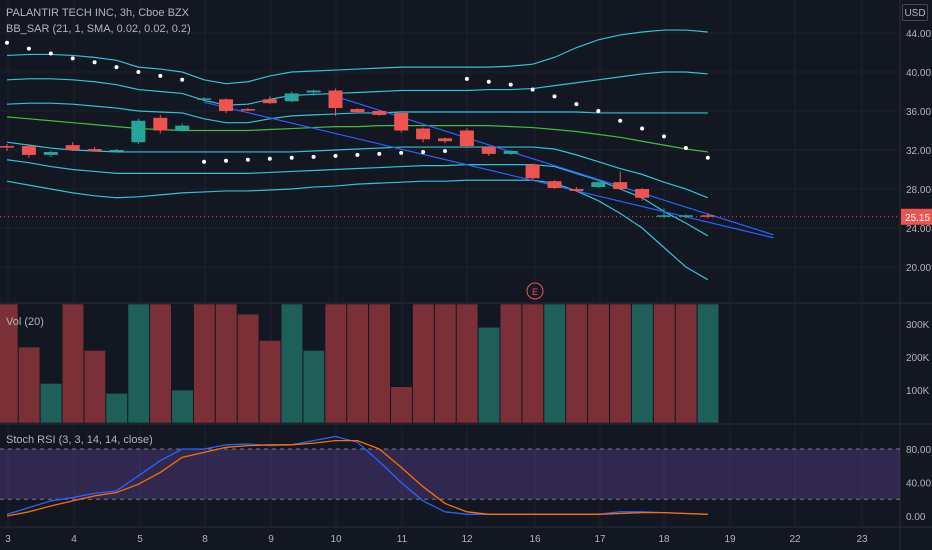 The width and height of the screenshot is (932, 550). Describe the element at coordinates (918, 229) in the screenshot. I see `price-tick-label: 24.00` at that location.